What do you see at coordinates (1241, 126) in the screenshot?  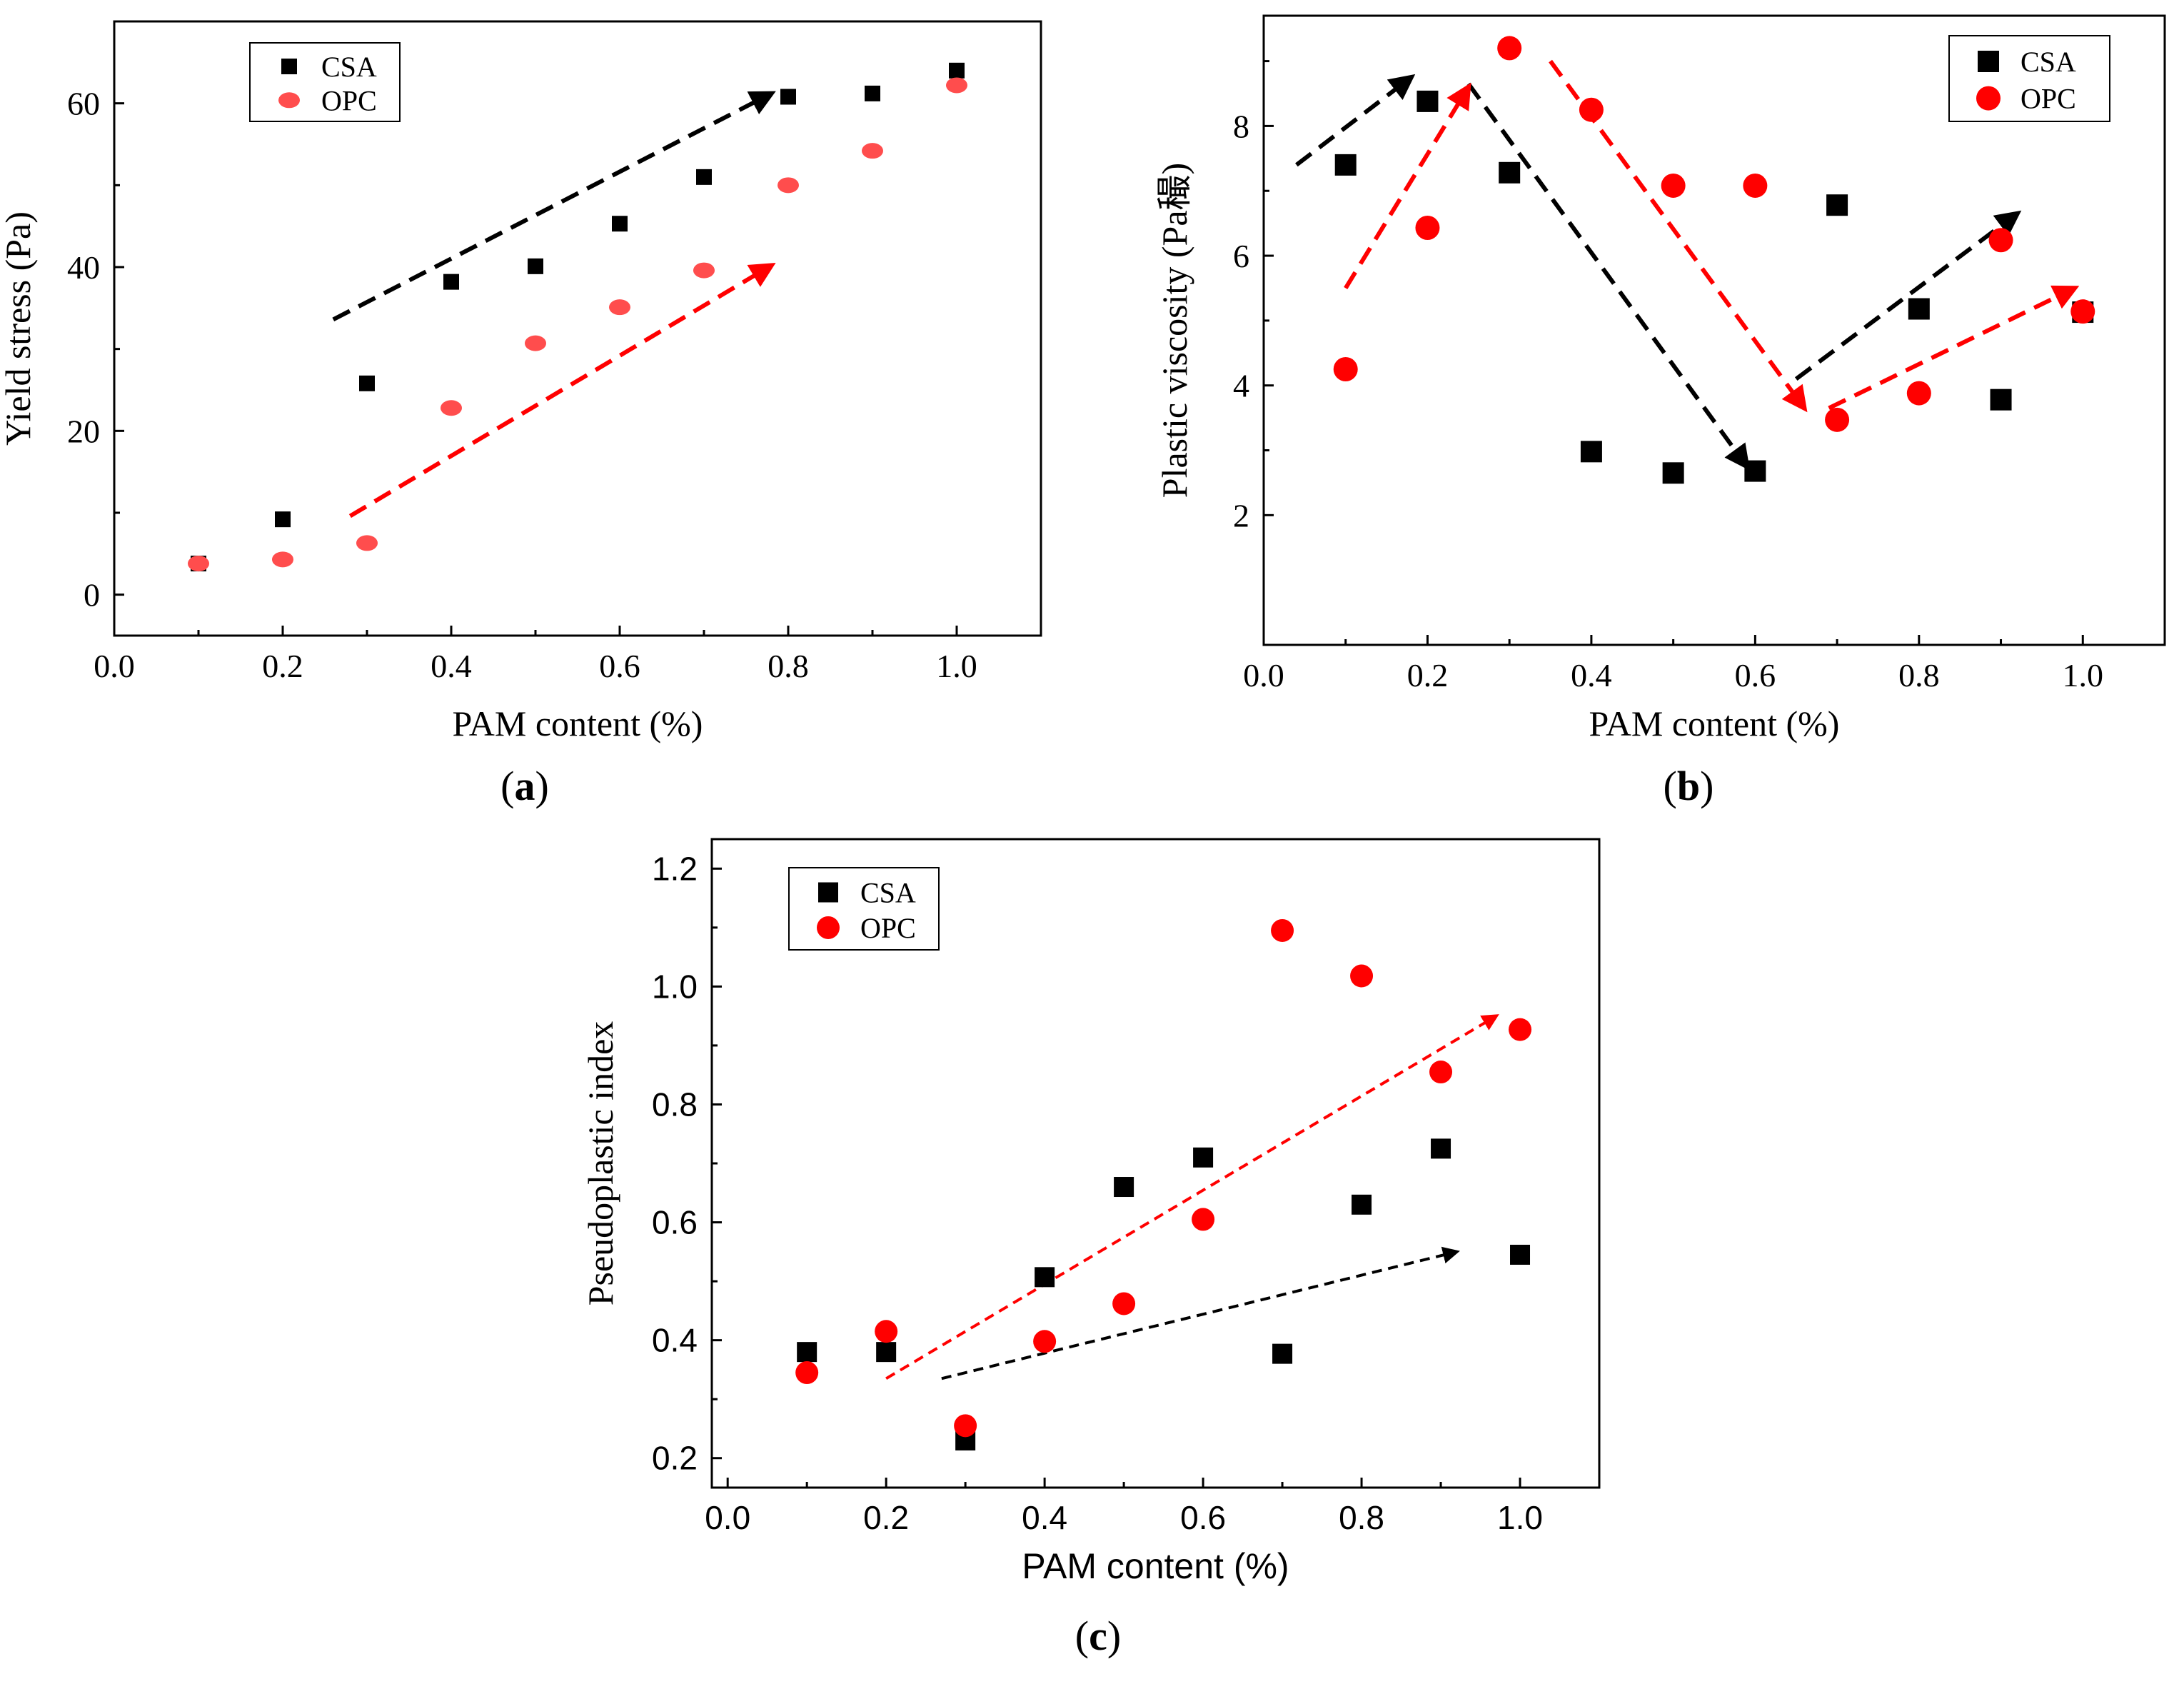 I see `y-tick-label: 8` at bounding box center [1241, 126].